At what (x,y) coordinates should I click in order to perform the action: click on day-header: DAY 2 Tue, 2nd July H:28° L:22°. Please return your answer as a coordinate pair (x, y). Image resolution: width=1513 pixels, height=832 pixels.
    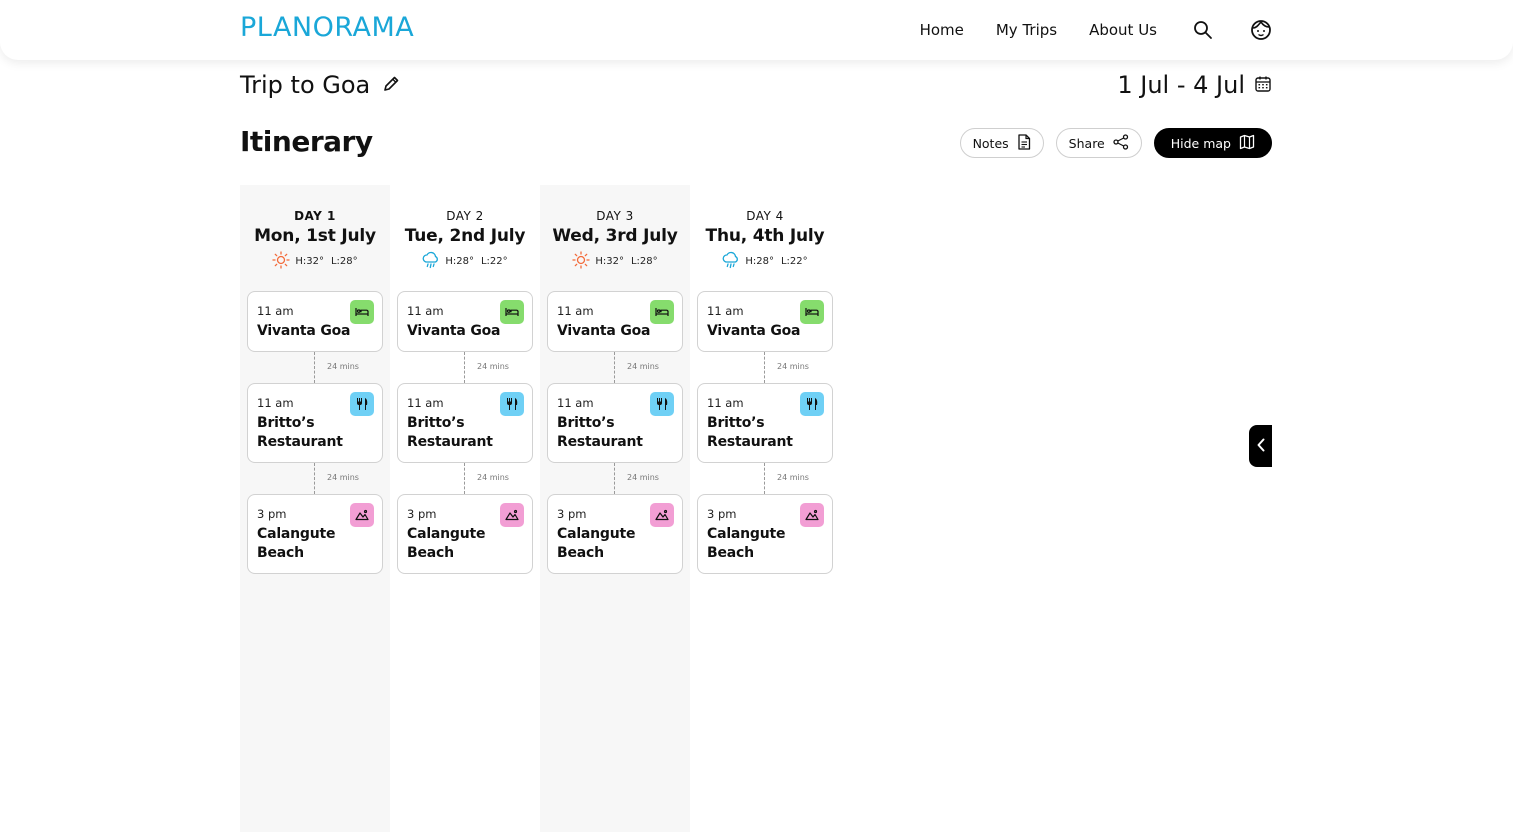
    Looking at the image, I should click on (465, 228).